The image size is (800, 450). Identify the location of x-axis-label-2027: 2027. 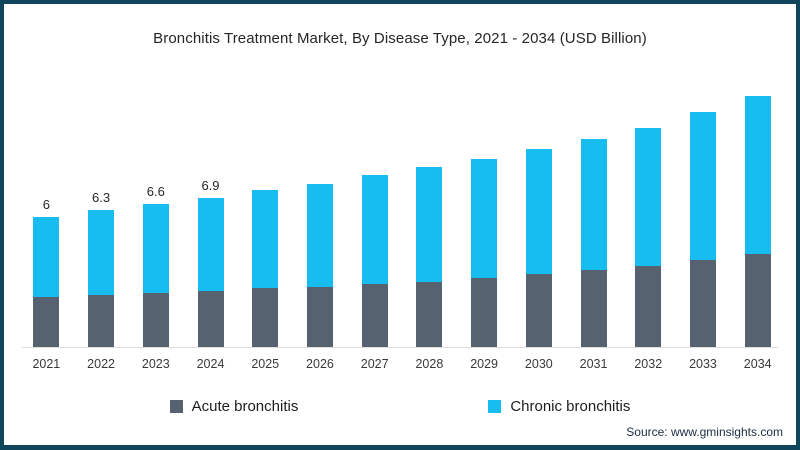
(374, 364).